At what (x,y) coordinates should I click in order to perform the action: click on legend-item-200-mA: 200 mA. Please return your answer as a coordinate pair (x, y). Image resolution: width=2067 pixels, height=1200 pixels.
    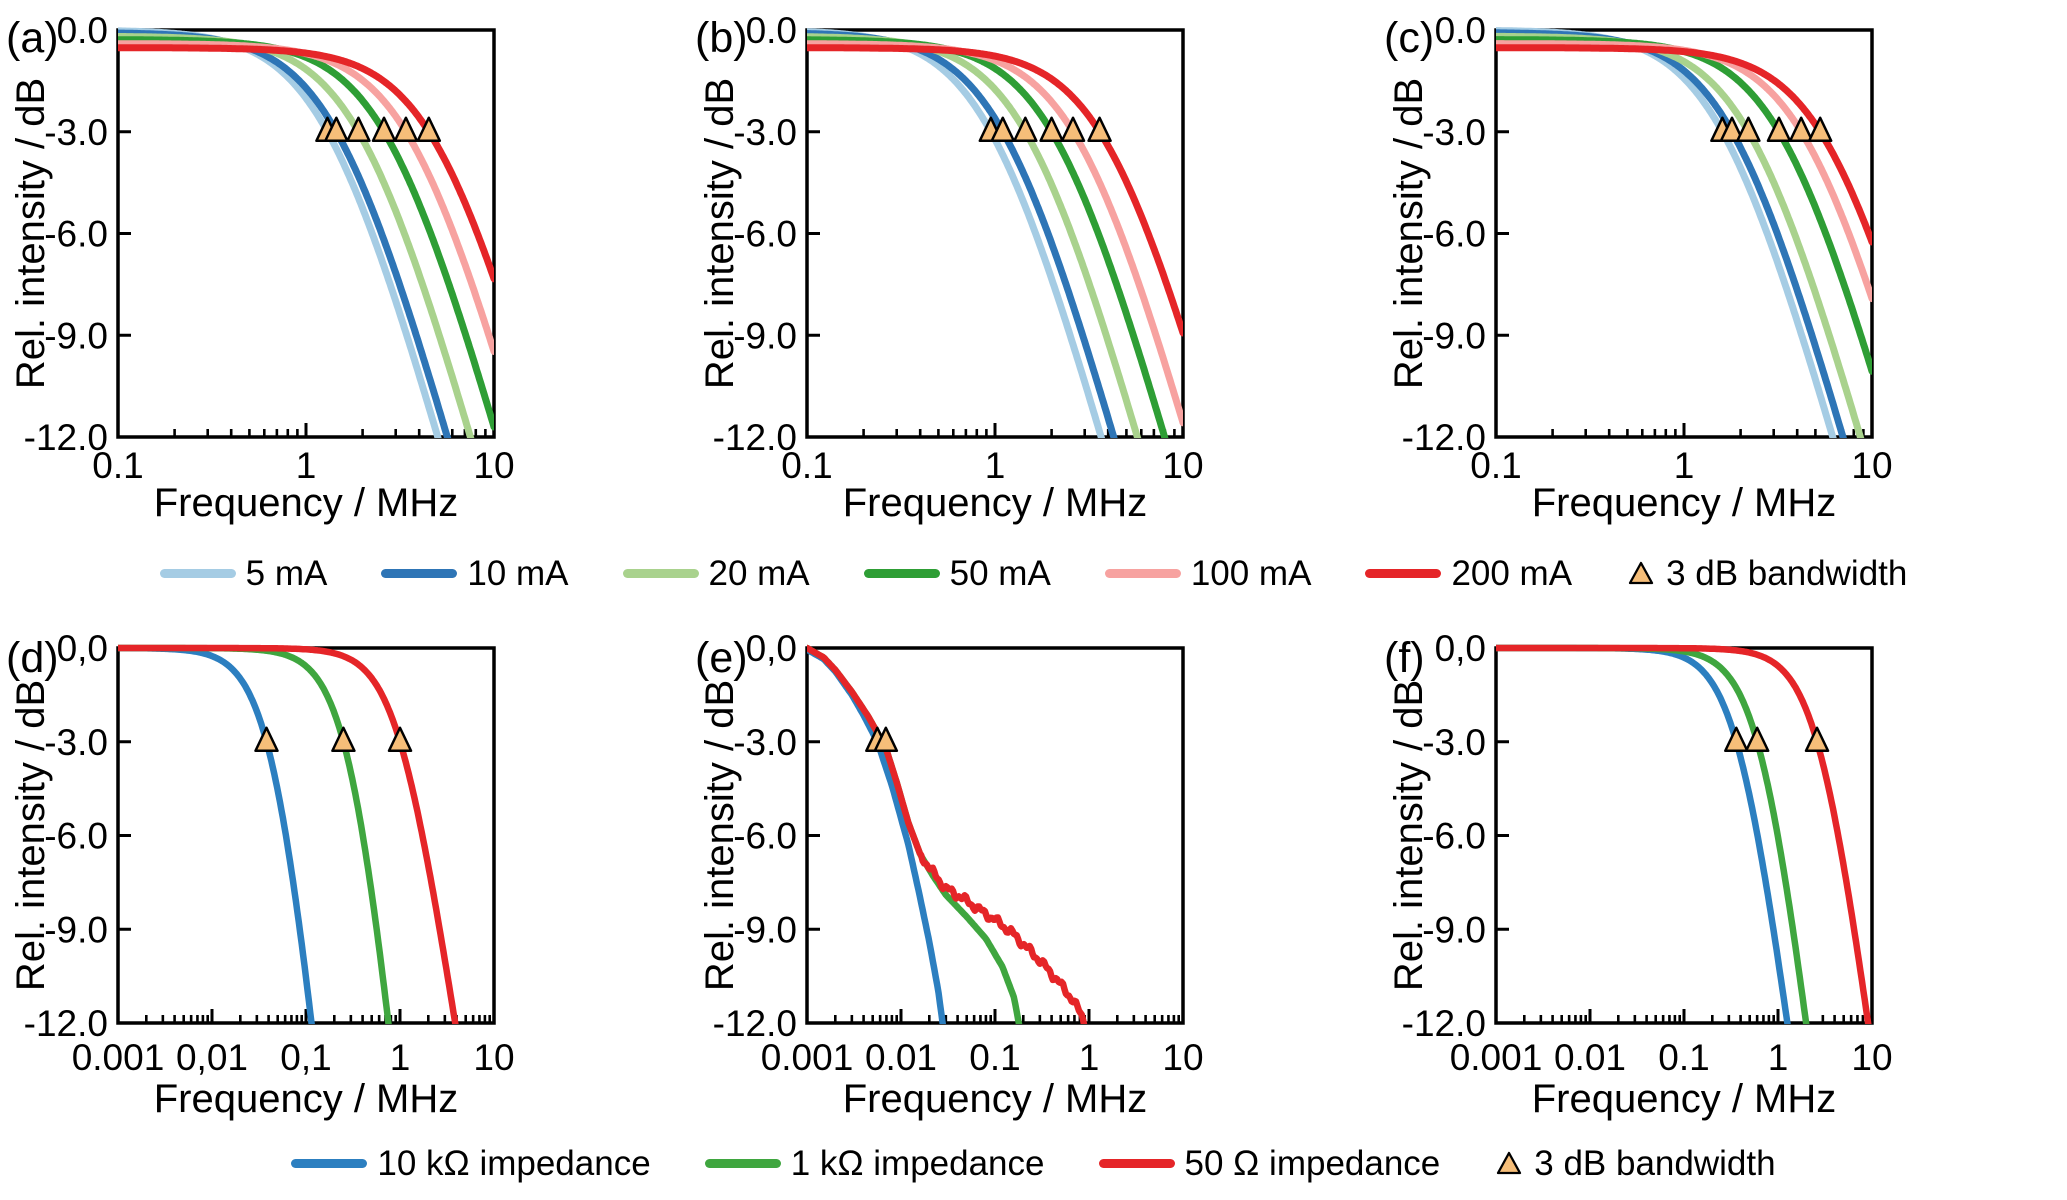
    Looking at the image, I should click on (1468, 573).